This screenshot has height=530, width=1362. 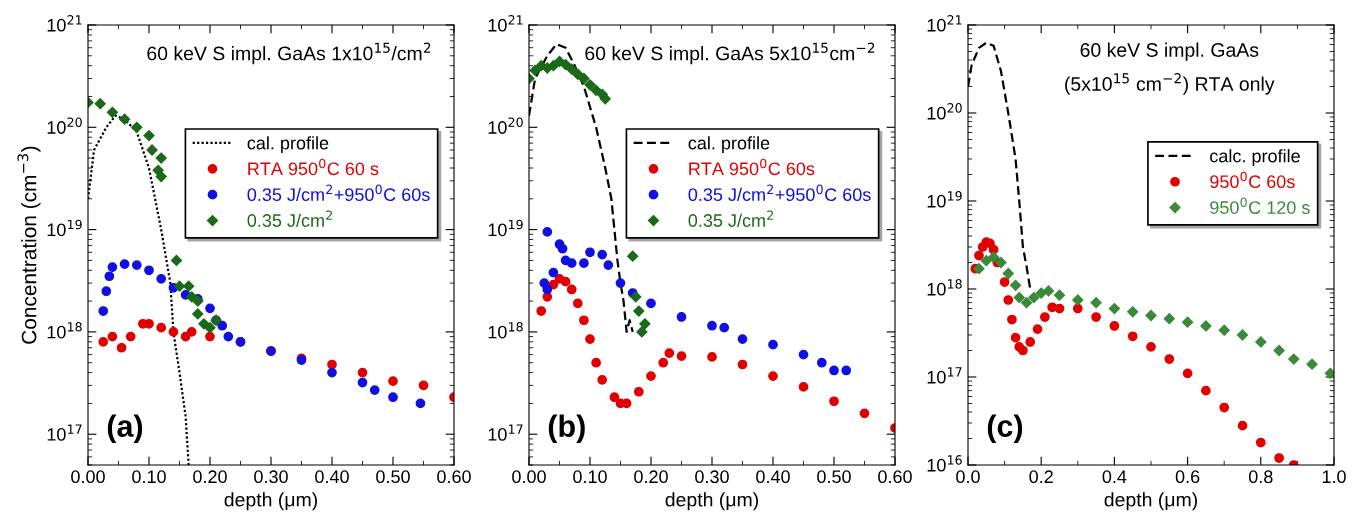 I want to click on annotation: (c), so click(x=1005, y=428).